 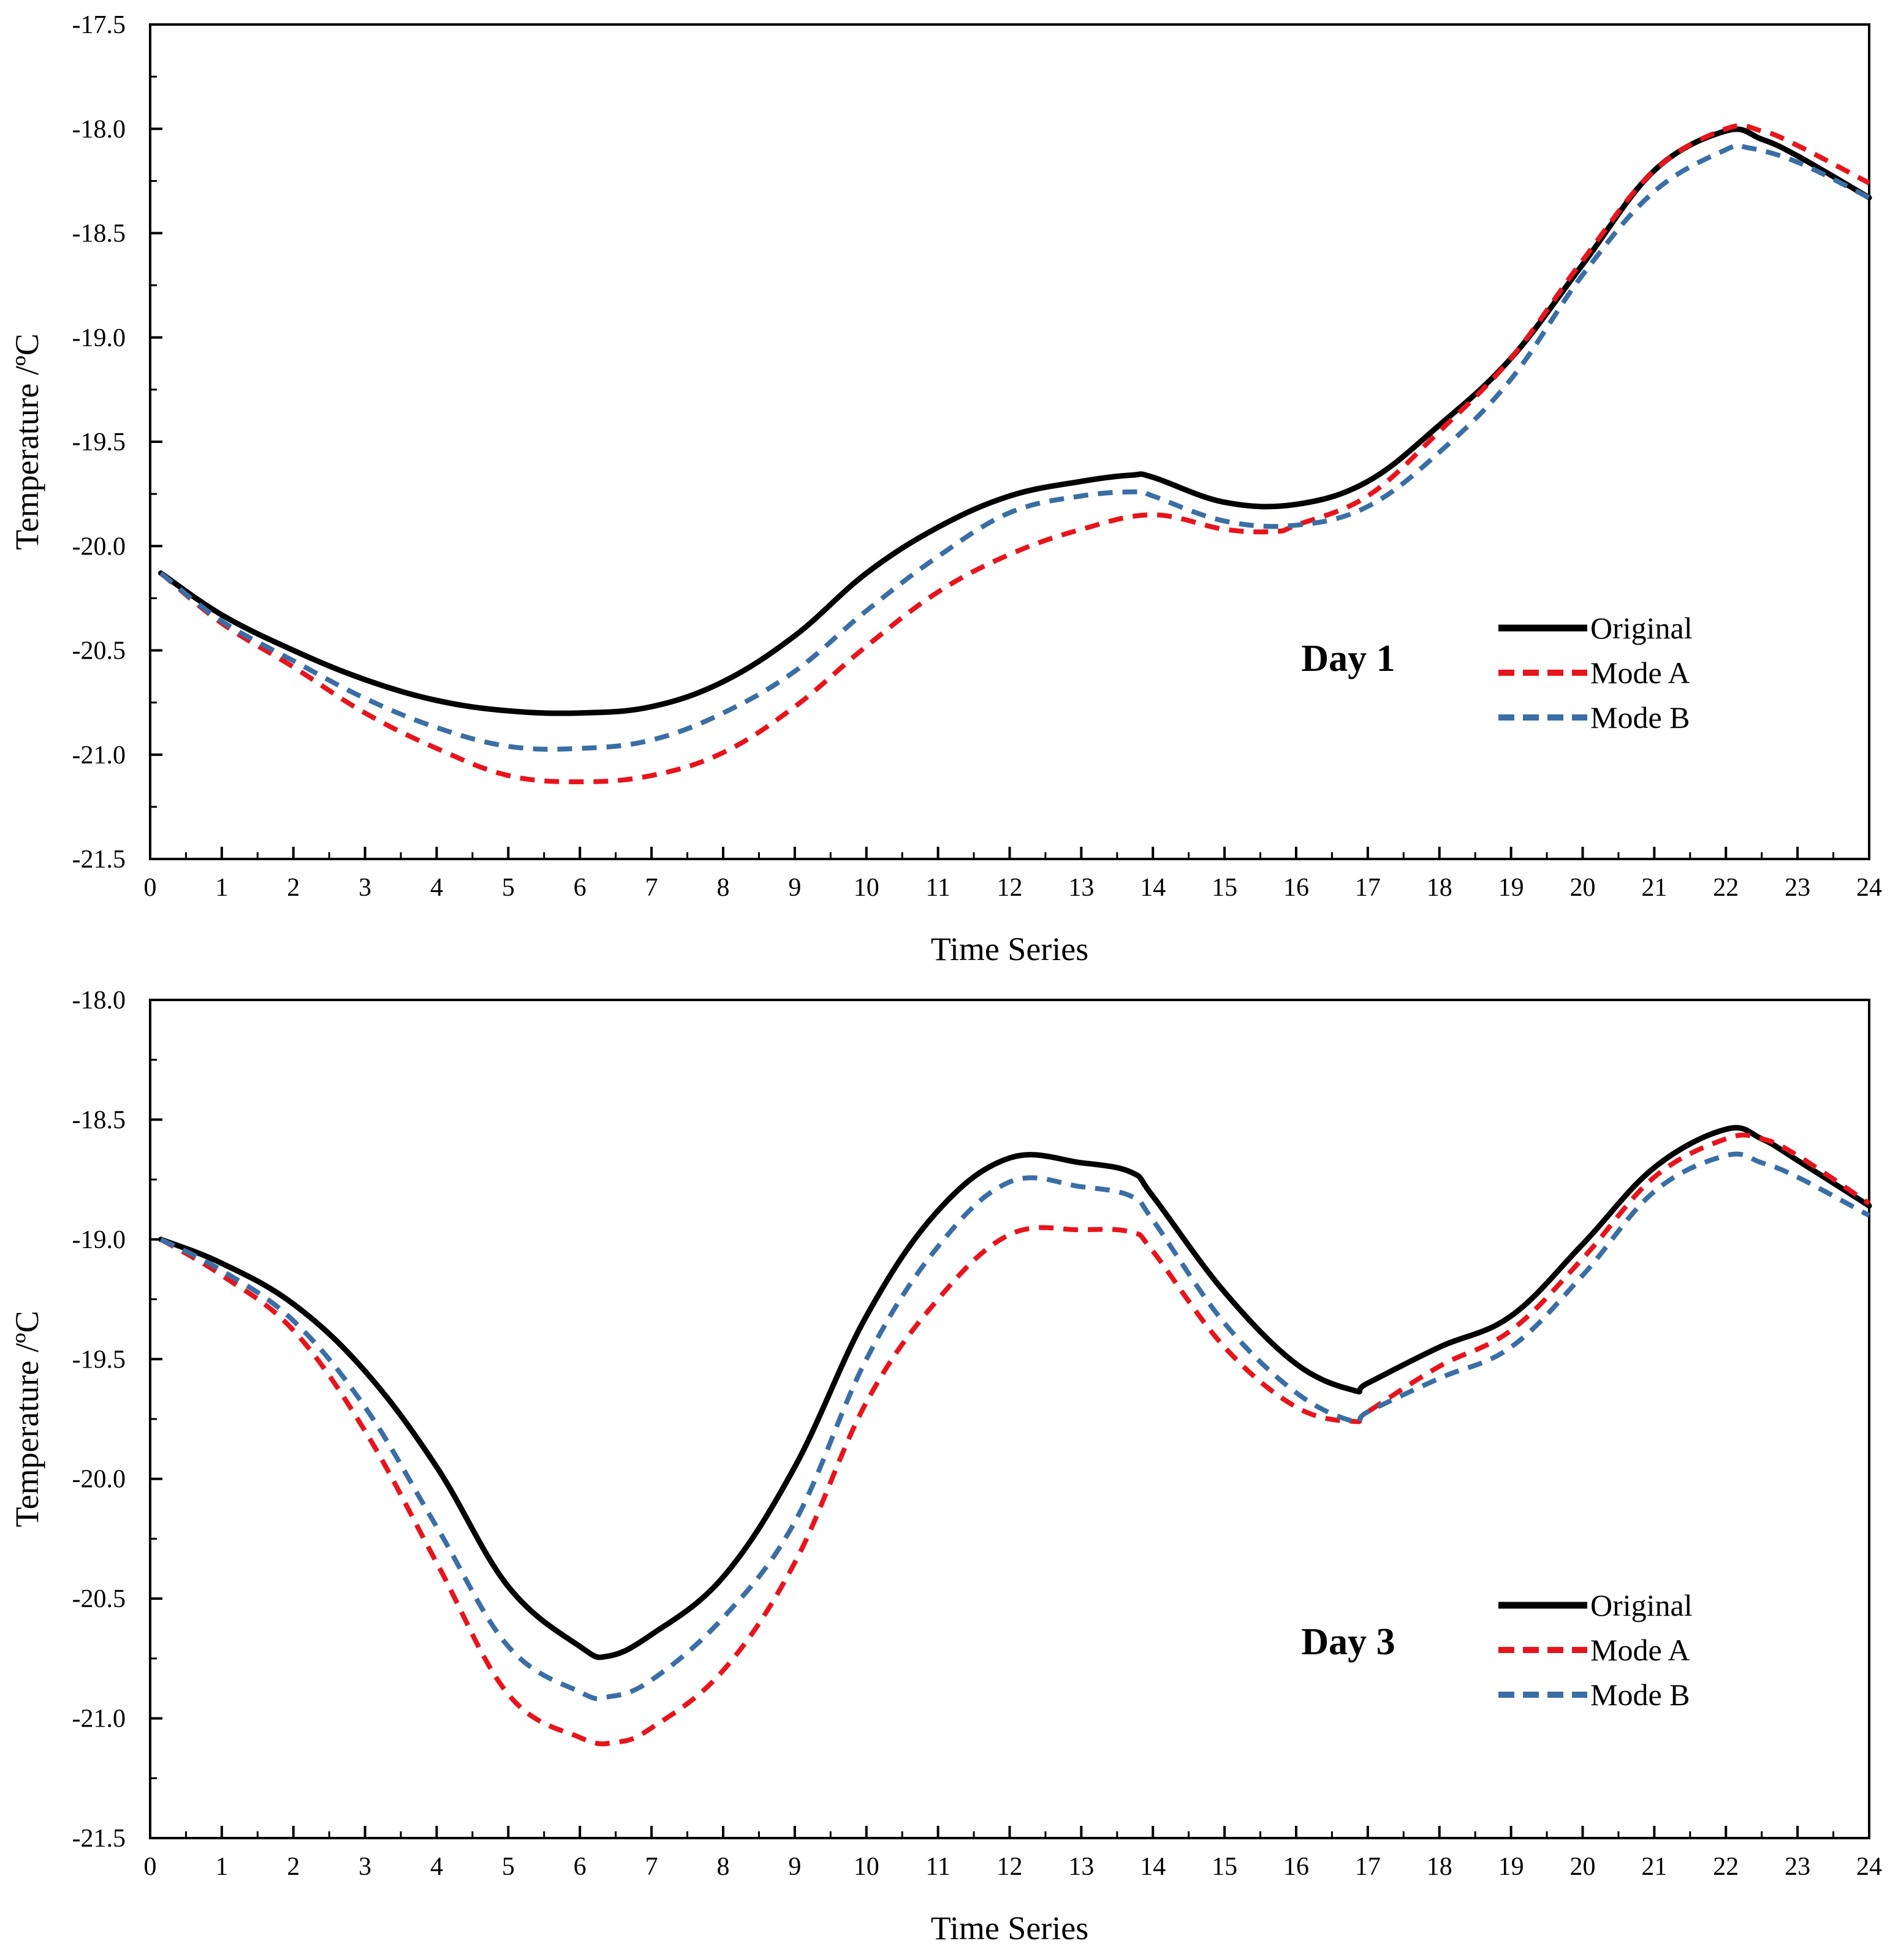 I want to click on panel-label: Day 3, so click(x=1348, y=1642).